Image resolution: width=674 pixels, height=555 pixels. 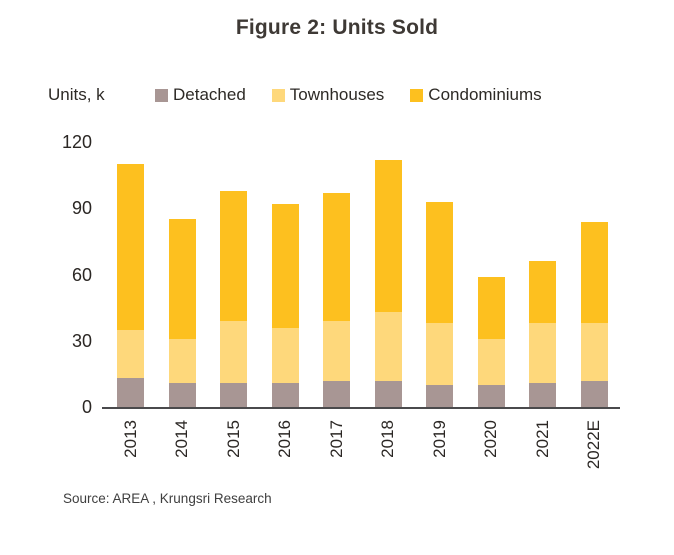 I want to click on bar-segment-condominiums-2017, so click(x=336, y=256).